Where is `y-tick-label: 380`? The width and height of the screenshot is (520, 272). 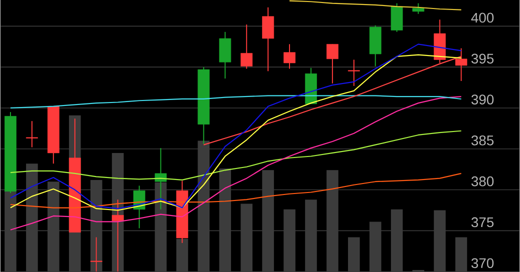
y-tick-label: 380 is located at coordinates (482, 181).